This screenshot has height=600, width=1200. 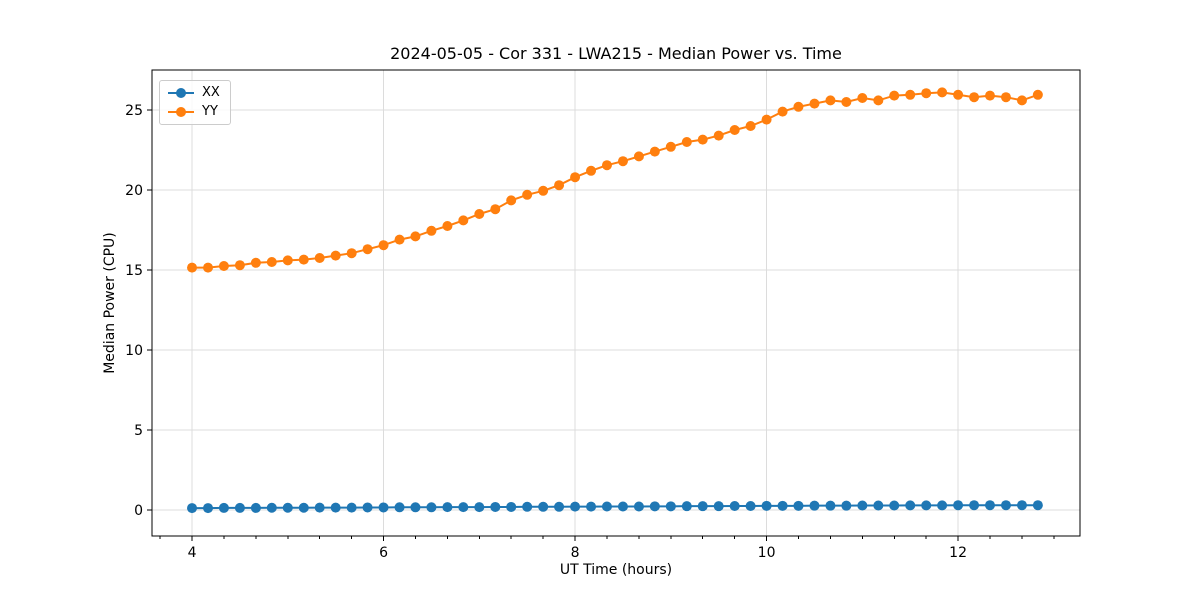 I want to click on y-tick-label: 15, so click(x=134, y=271).